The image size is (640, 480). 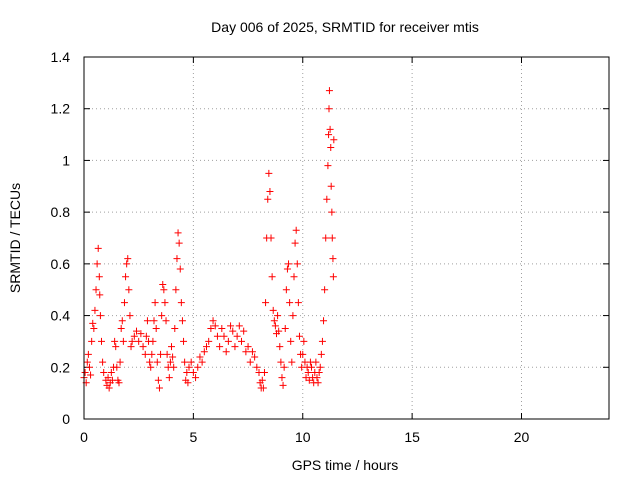 I want to click on y-tick-labels: 0 0.2 0.4 0.6 0.8 1 1.2 1.4, so click(x=61, y=238).